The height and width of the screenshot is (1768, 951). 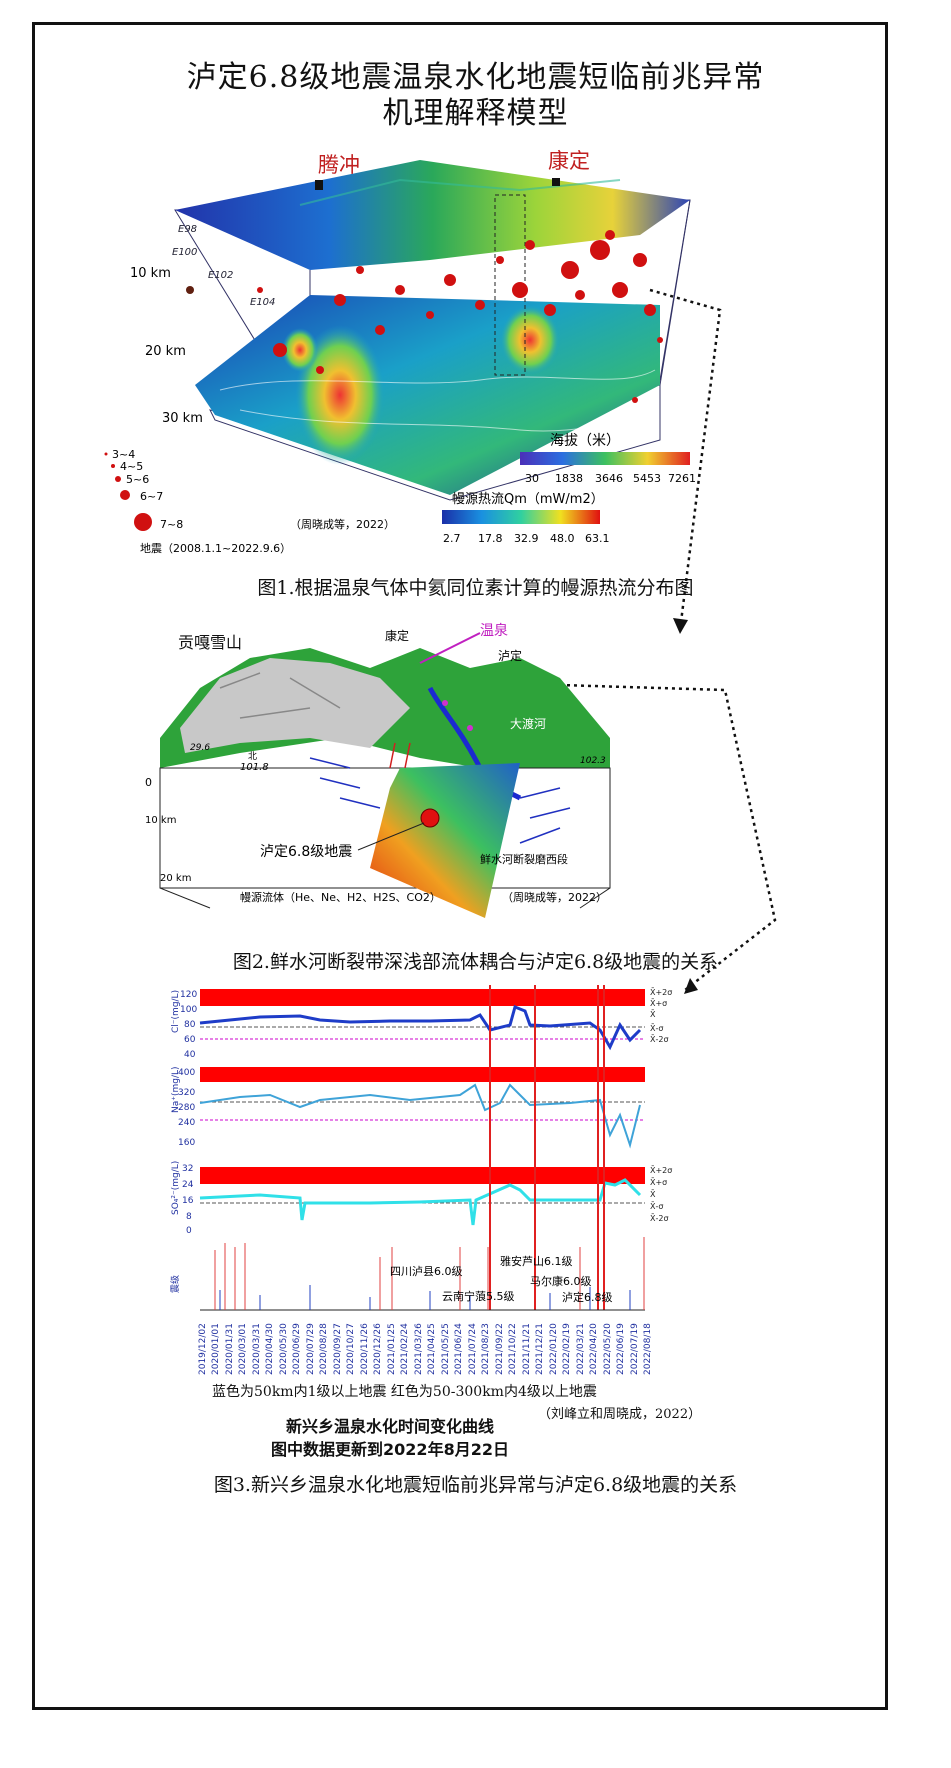 I want to click on elev-tick: 7261, so click(x=682, y=478).